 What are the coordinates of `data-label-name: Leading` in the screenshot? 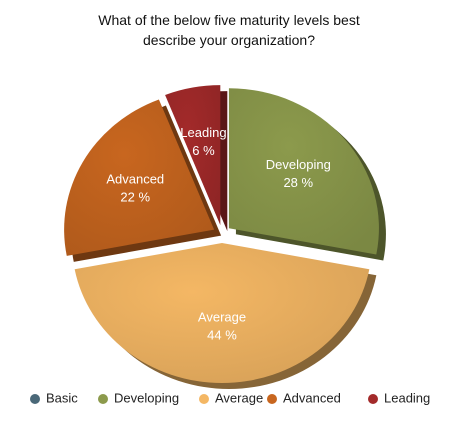 It's located at (203, 132).